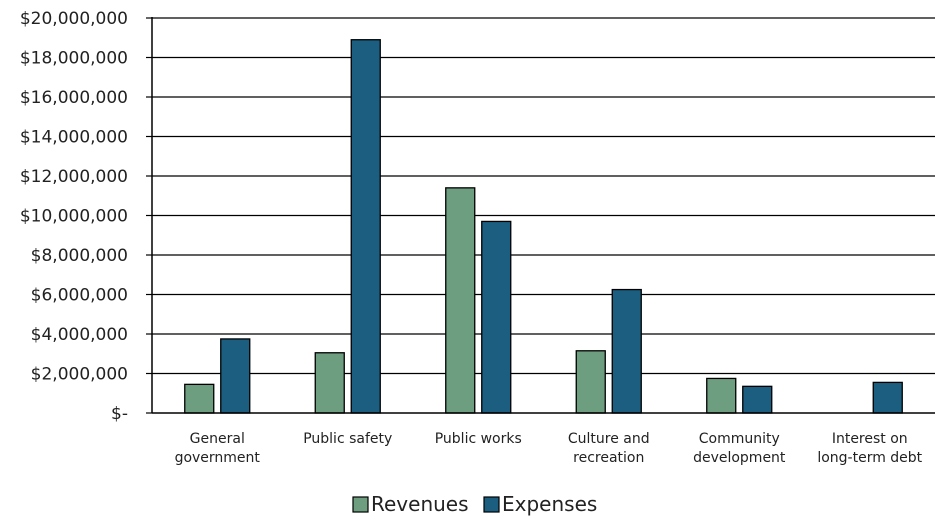 This screenshot has width=935, height=532. I want to click on x-tick-label: Interest on, so click(870, 439).